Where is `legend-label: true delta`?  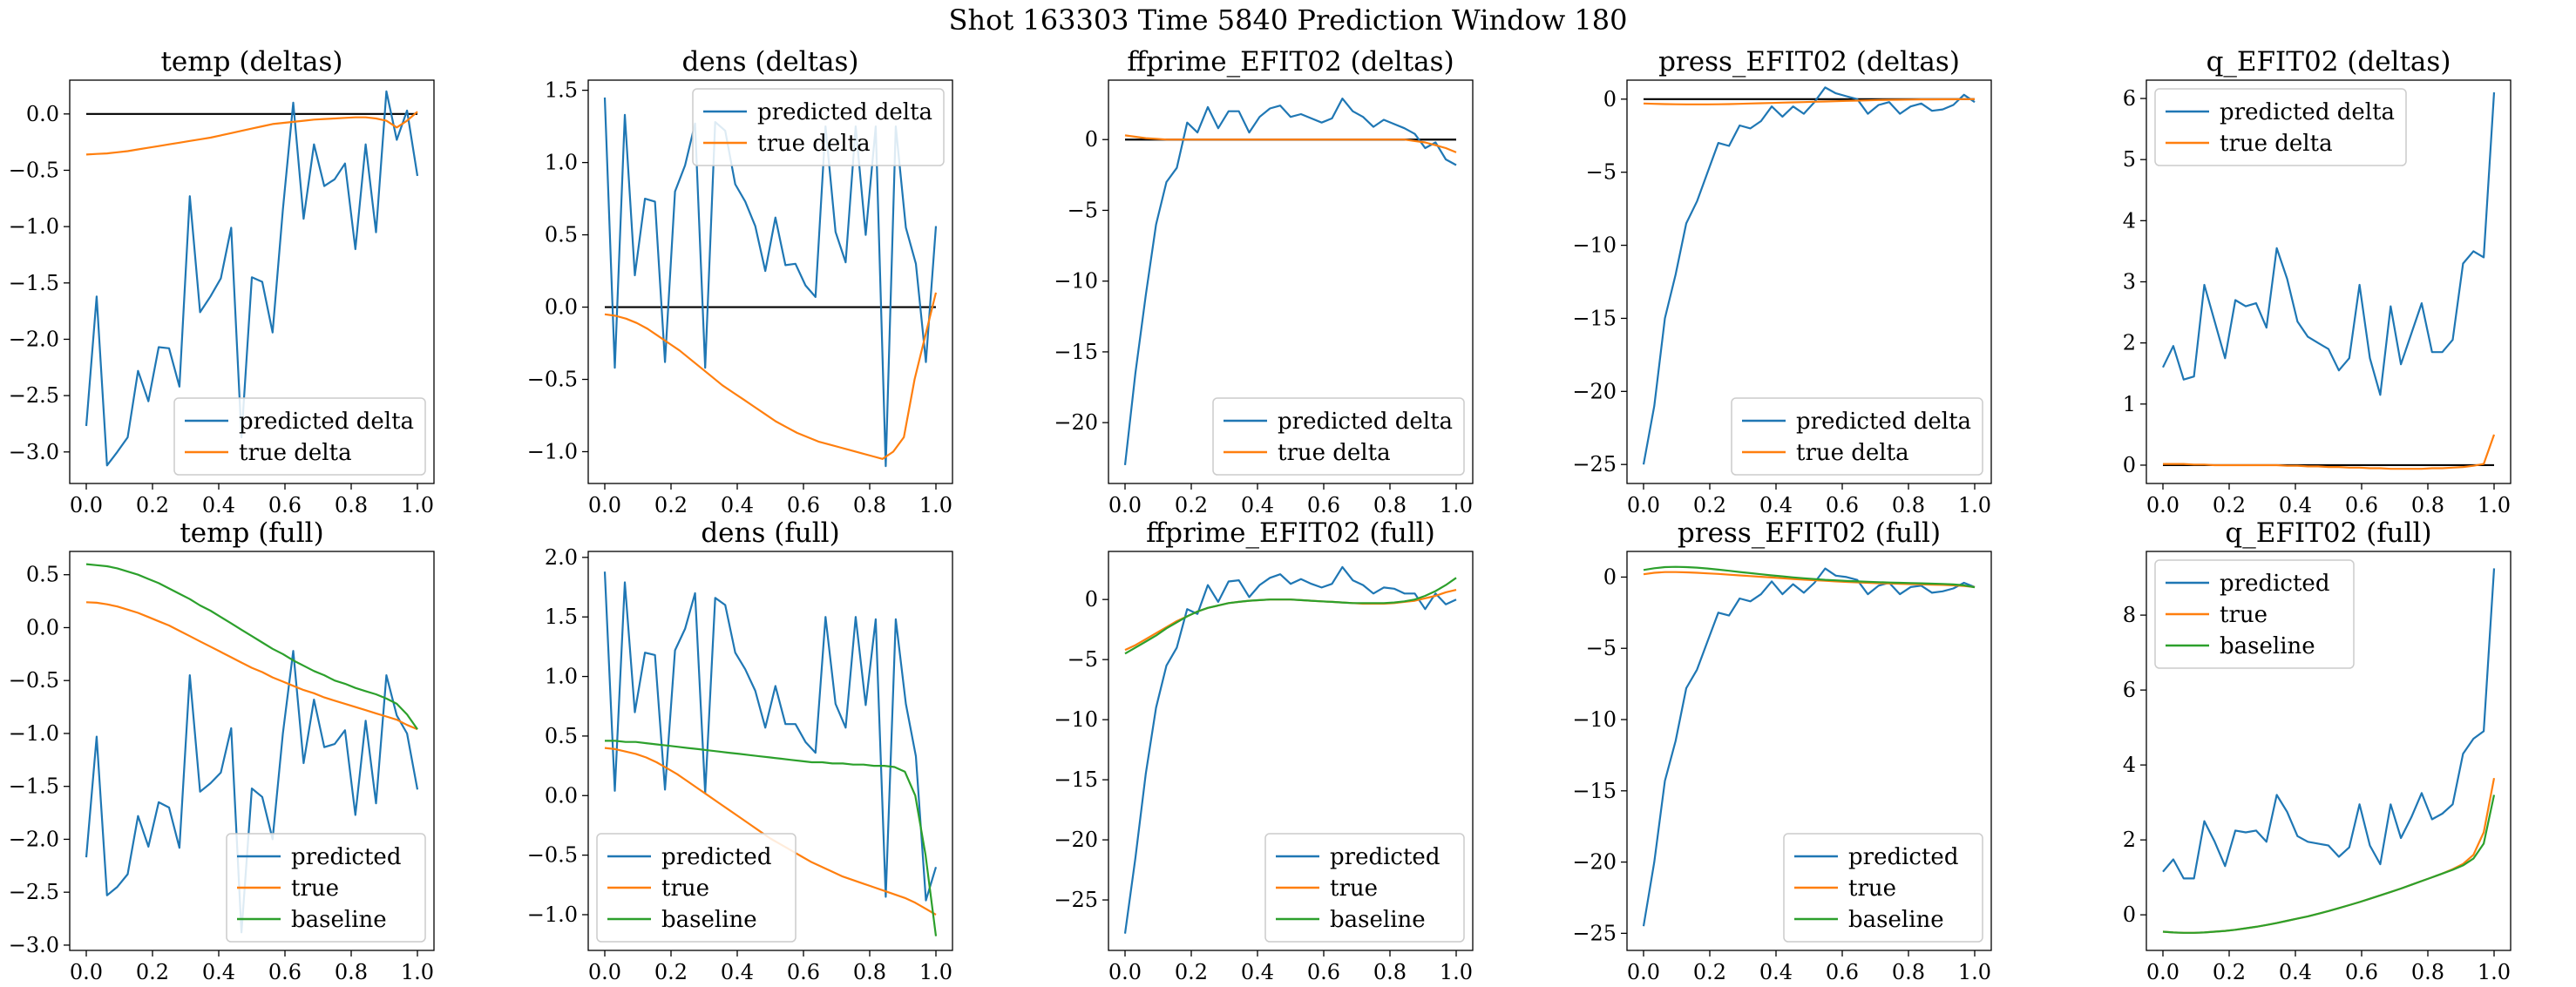 legend-label: true delta is located at coordinates (1335, 453).